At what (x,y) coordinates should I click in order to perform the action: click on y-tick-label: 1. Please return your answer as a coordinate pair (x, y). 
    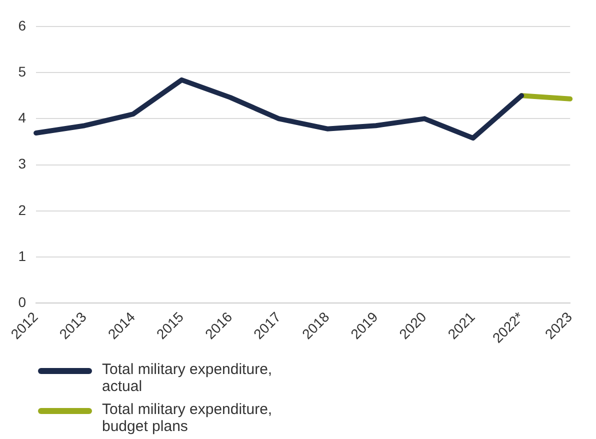
    Looking at the image, I should click on (22, 256).